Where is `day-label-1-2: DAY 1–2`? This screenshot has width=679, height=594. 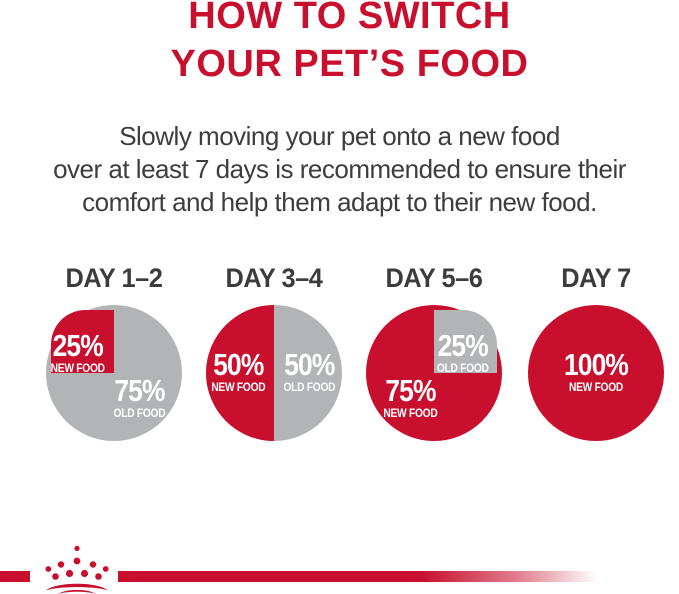 day-label-1-2: DAY 1–2 is located at coordinates (114, 278).